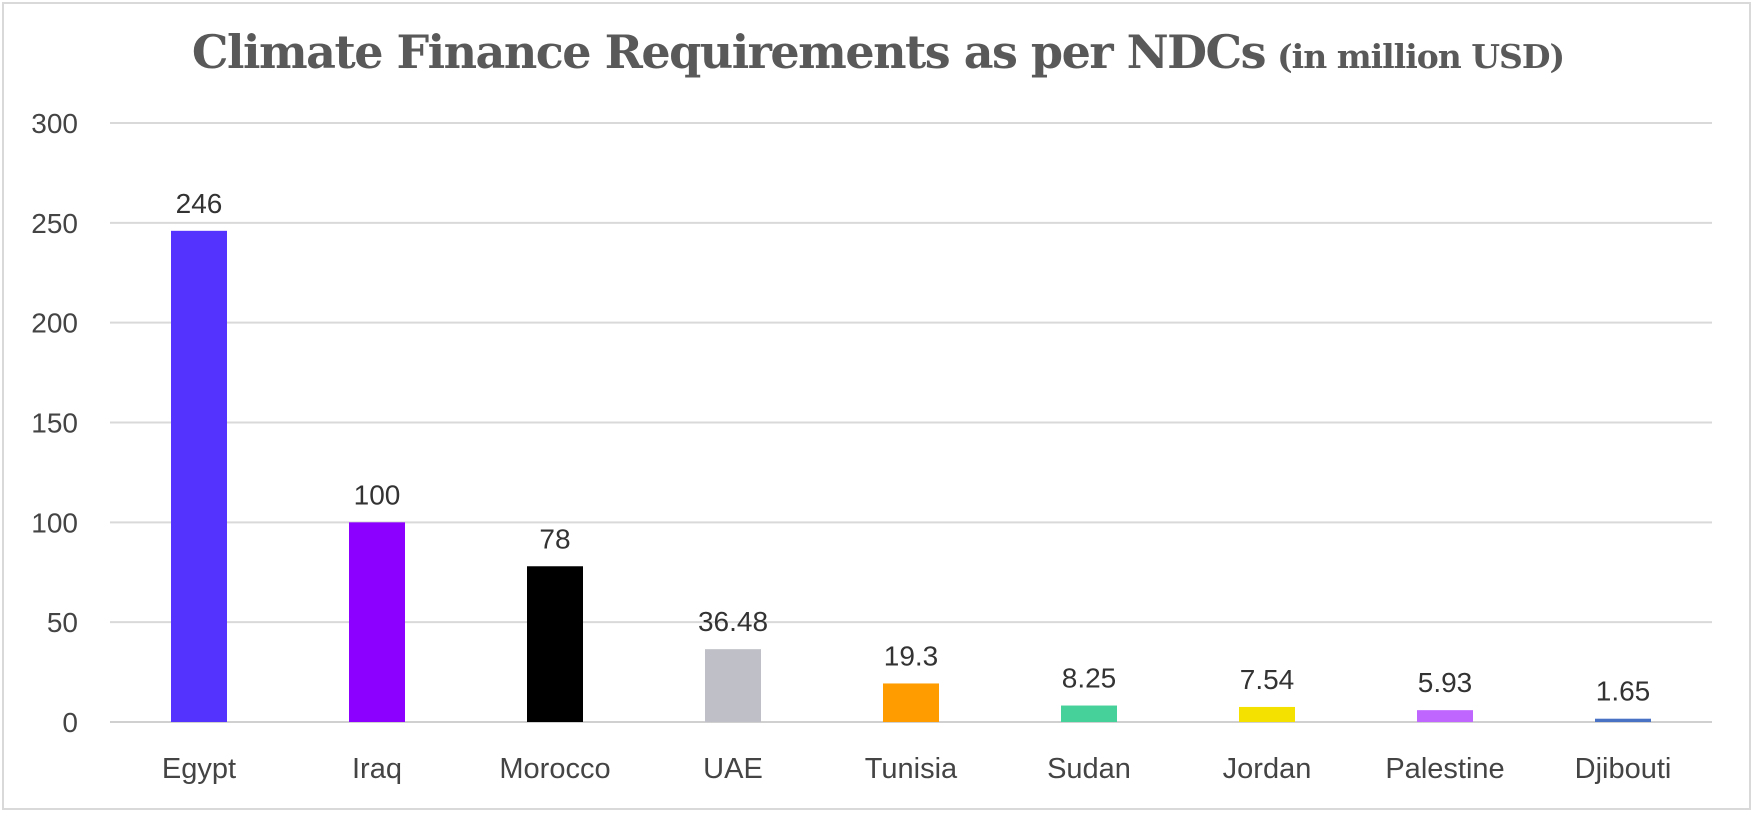  Describe the element at coordinates (729, 52) in the screenshot. I see `chart-title-main: Climate Finance Requirements as per NDCs` at that location.